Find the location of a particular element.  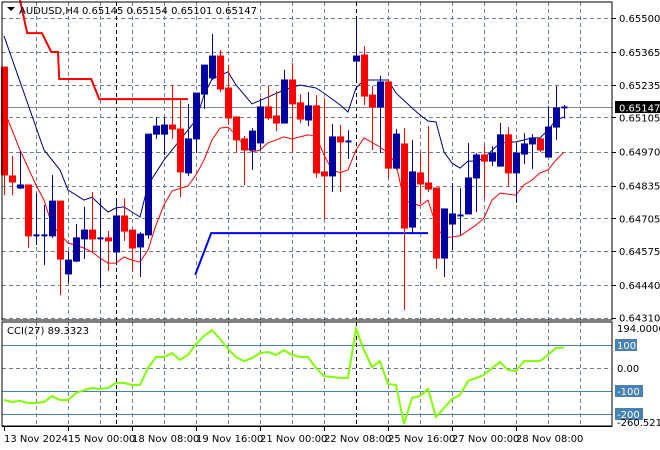

price-label: 0.64440 is located at coordinates (639, 286).